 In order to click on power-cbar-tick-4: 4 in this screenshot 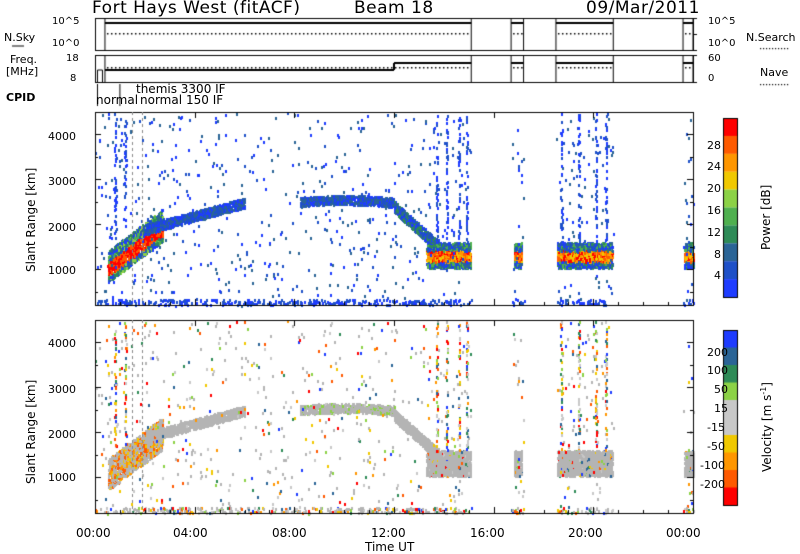, I will do `click(717, 275)`.